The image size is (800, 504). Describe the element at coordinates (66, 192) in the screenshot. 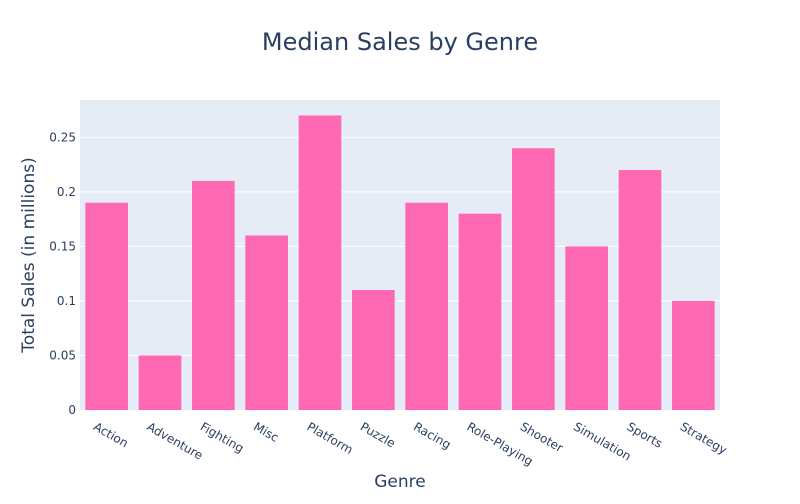

I see `y-tick-label: 0.2` at that location.